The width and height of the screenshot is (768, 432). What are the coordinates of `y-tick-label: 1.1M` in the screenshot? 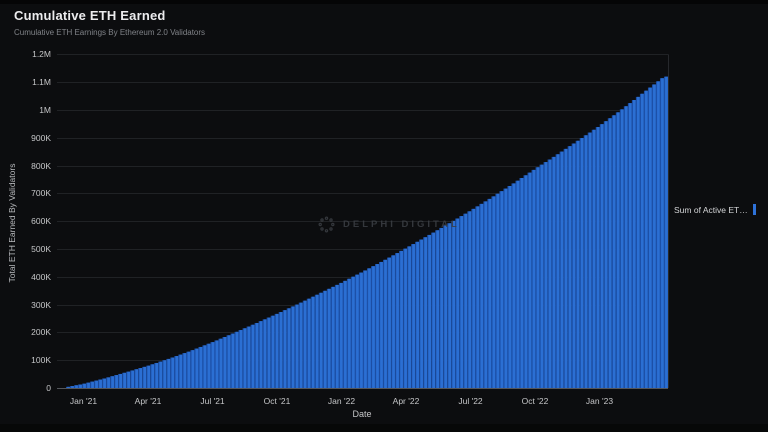 It's located at (41, 82).